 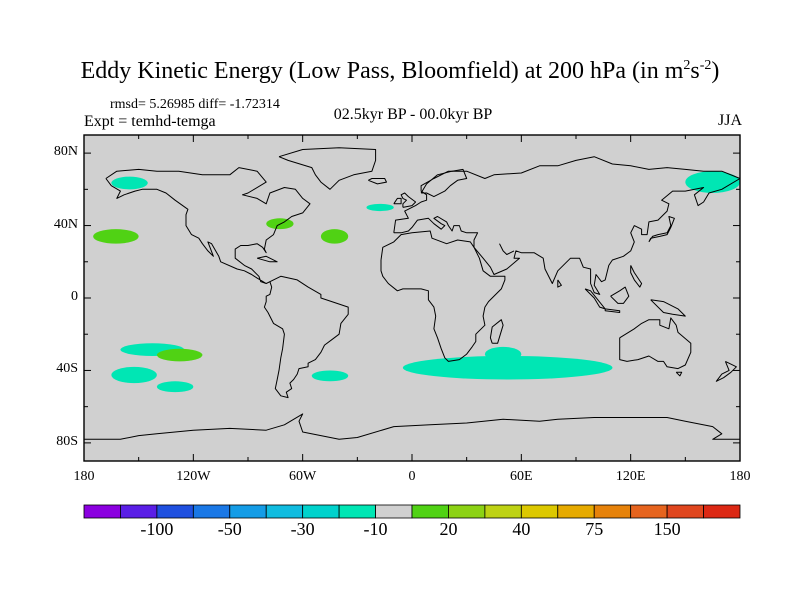 What do you see at coordinates (129, 183) in the screenshot?
I see `anomaly-north-pacific-east` at bounding box center [129, 183].